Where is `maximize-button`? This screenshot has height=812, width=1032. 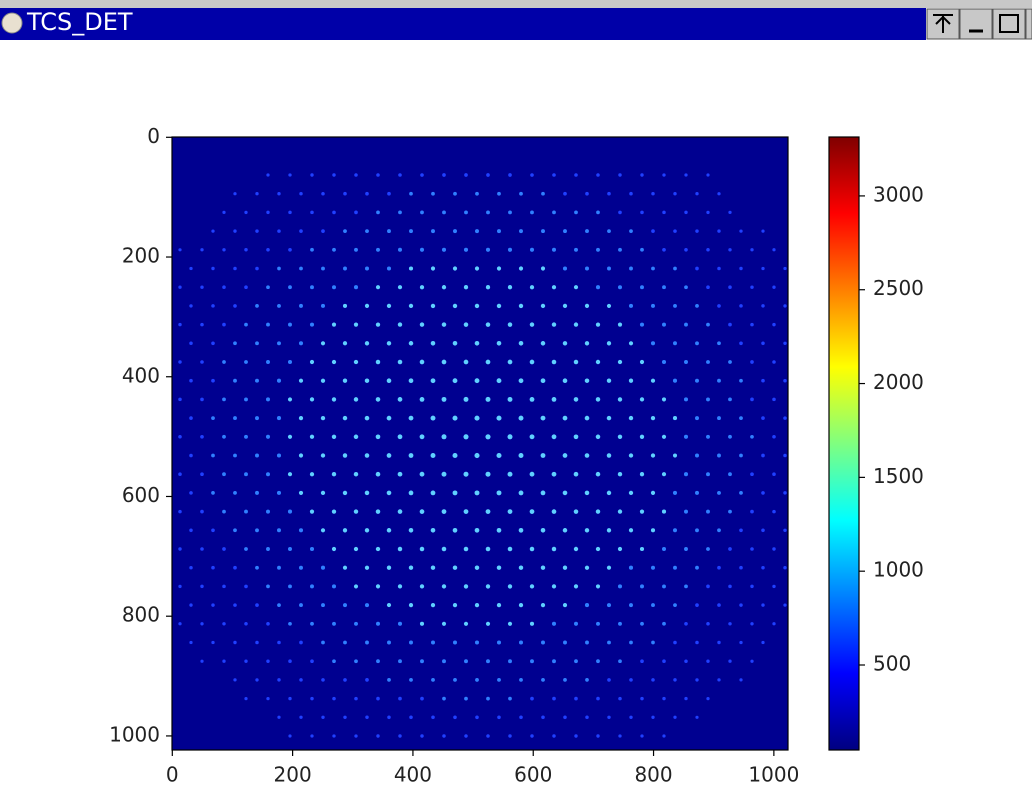
maximize-button is located at coordinates (1009, 24).